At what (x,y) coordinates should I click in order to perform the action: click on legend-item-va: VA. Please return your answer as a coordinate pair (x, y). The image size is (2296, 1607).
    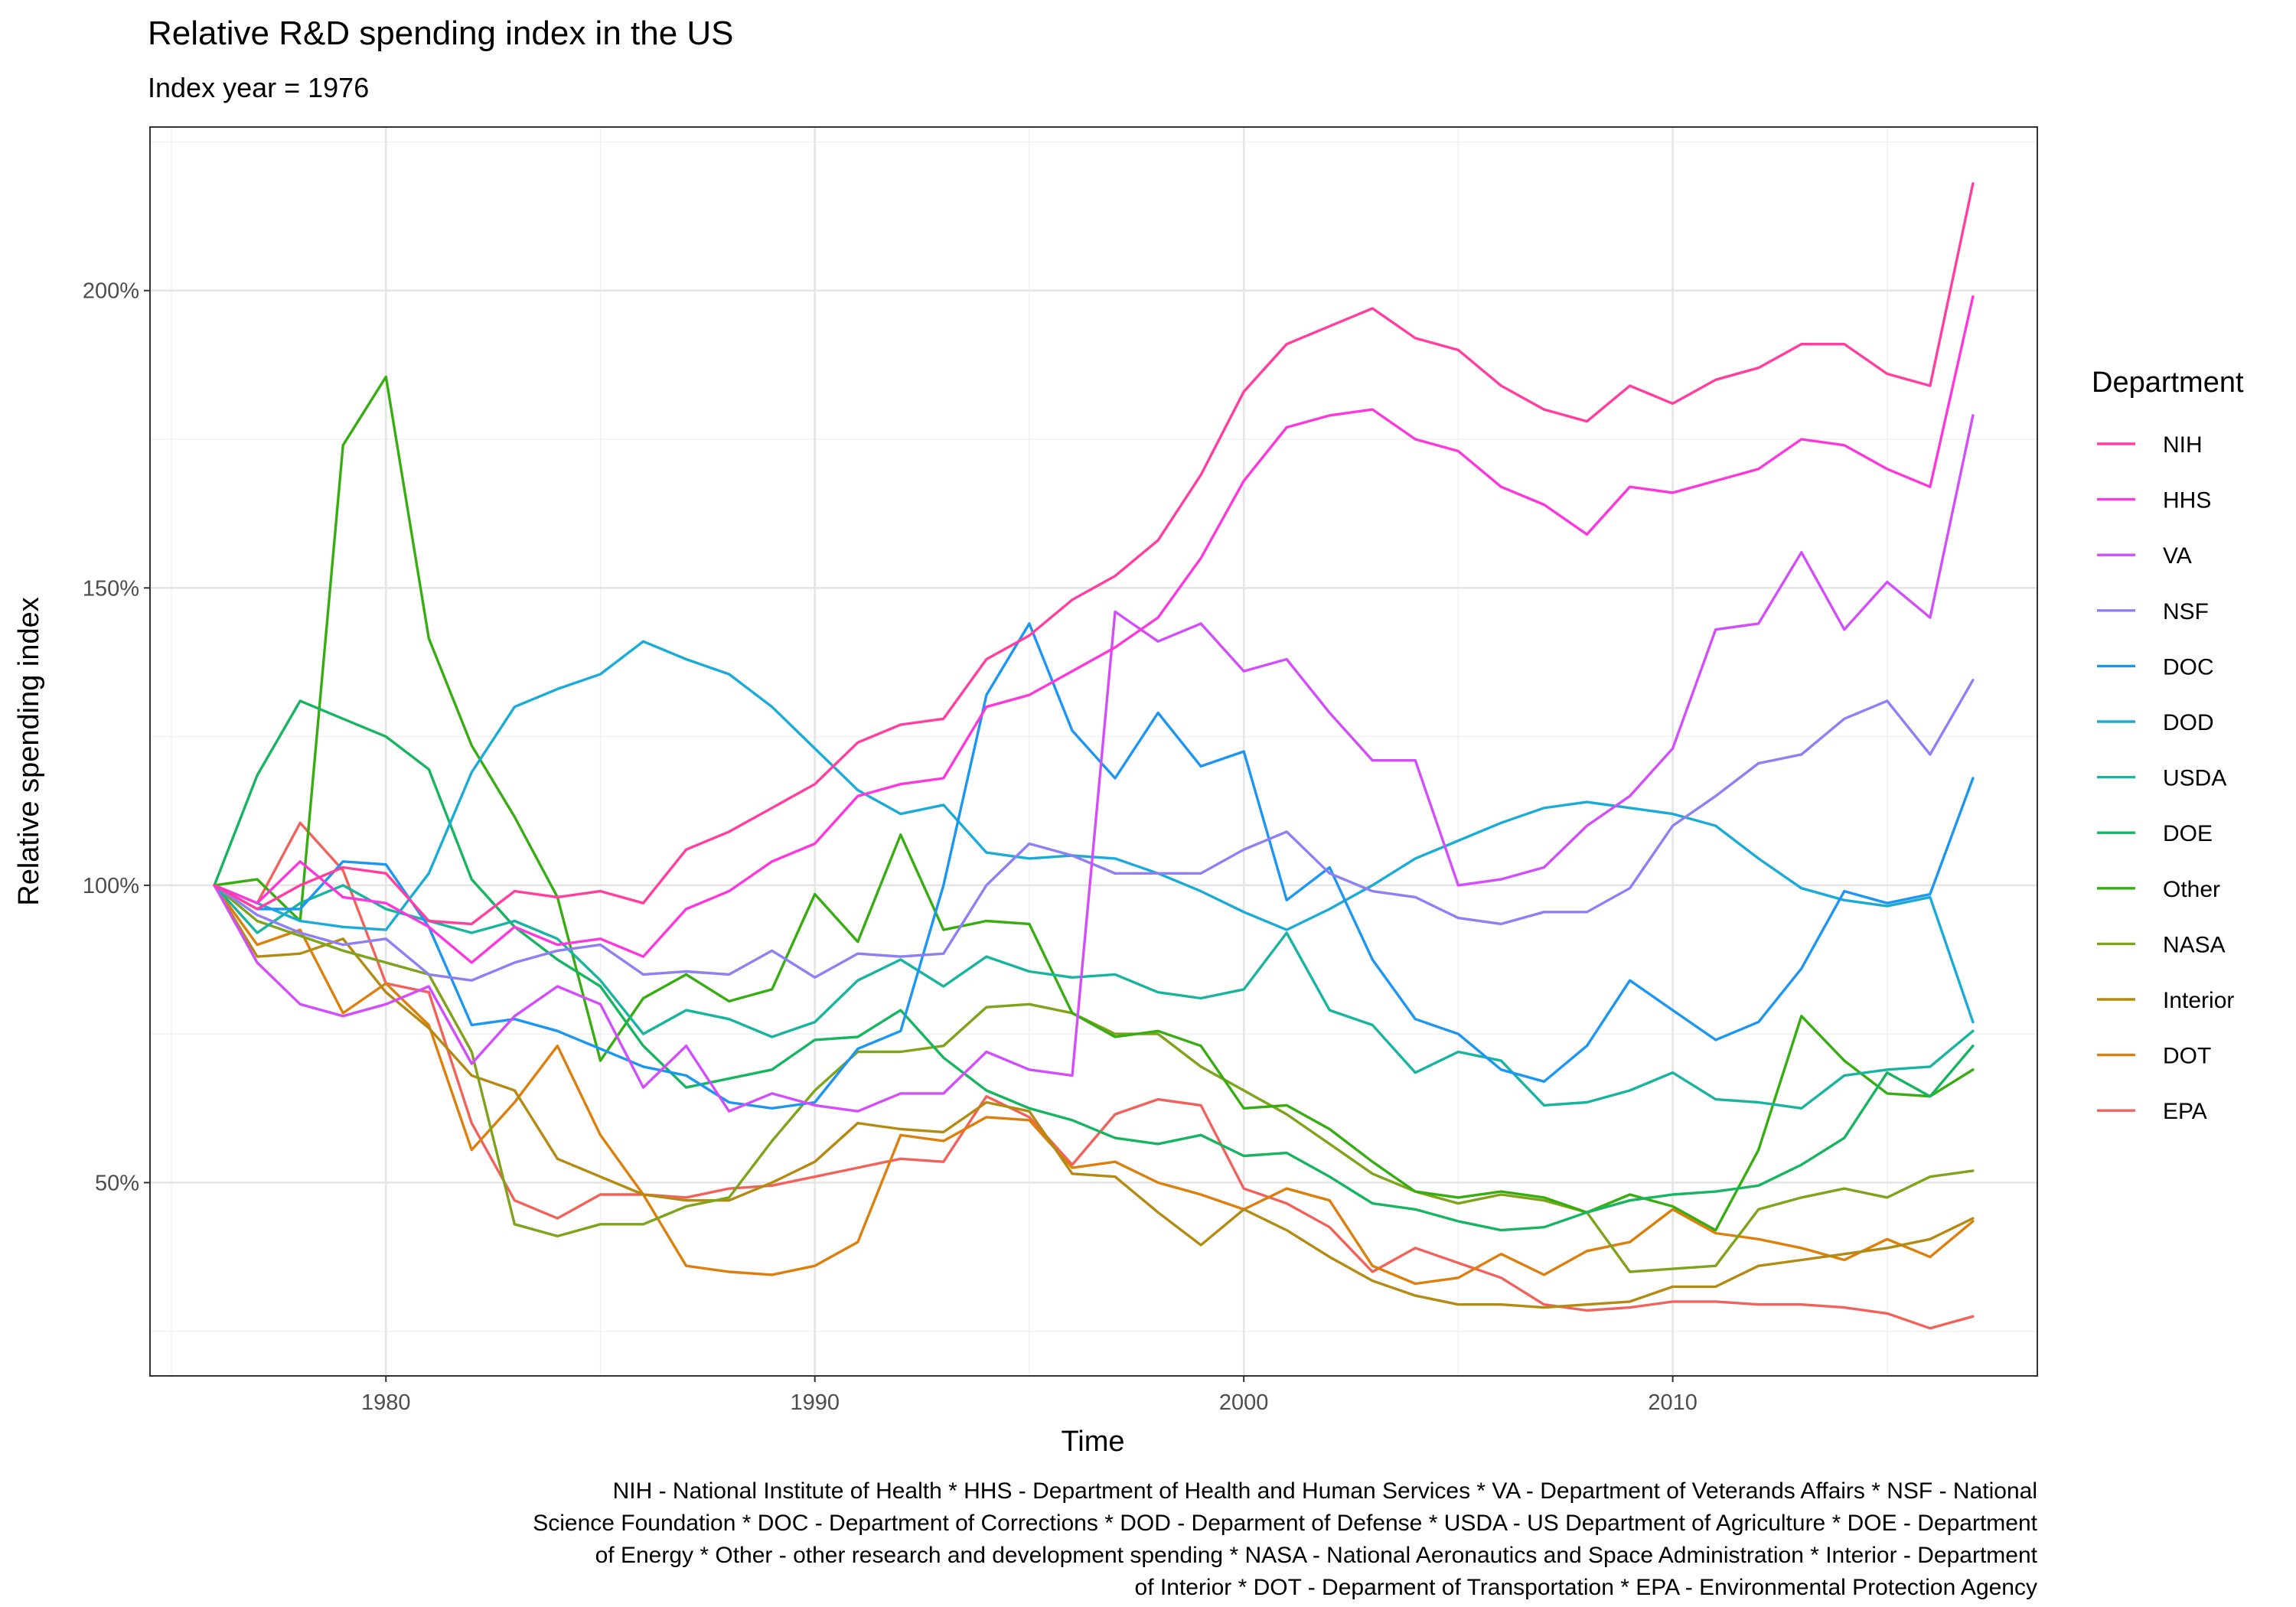
    Looking at the image, I should click on (2144, 556).